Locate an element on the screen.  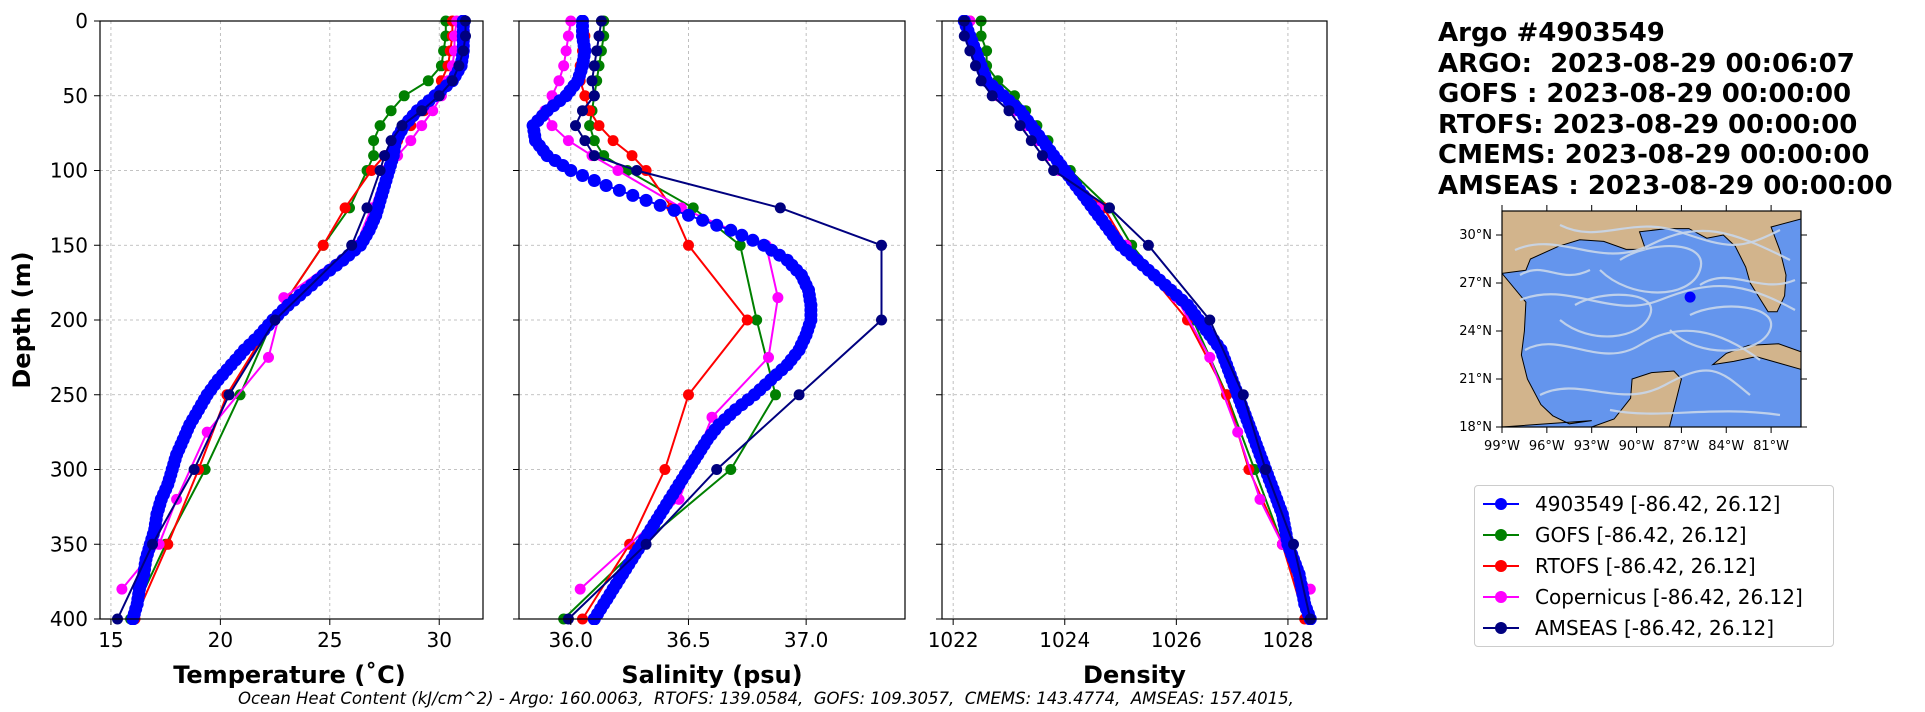
land-mexico is located at coordinates (1547, 349).